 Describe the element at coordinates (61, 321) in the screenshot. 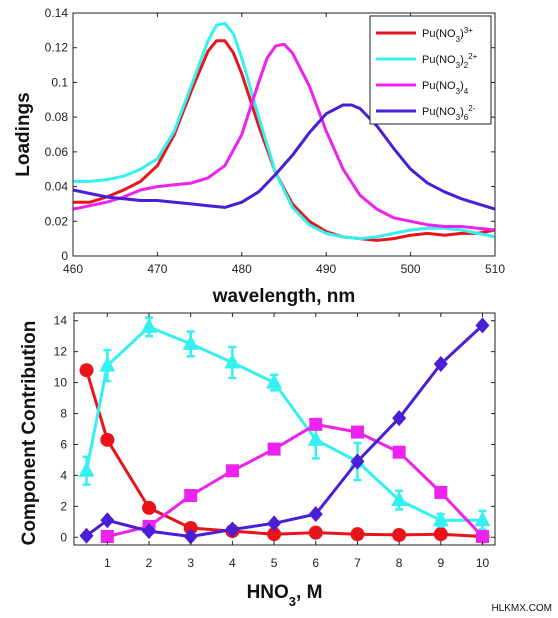

I see `y-tick-label: 14` at that location.